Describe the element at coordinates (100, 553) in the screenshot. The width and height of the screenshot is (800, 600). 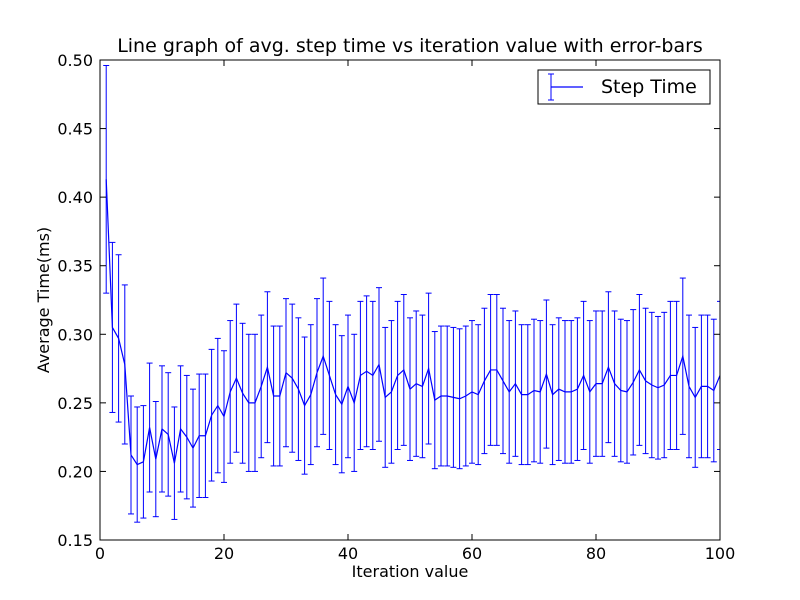
I see `x-tick-label: 0` at that location.